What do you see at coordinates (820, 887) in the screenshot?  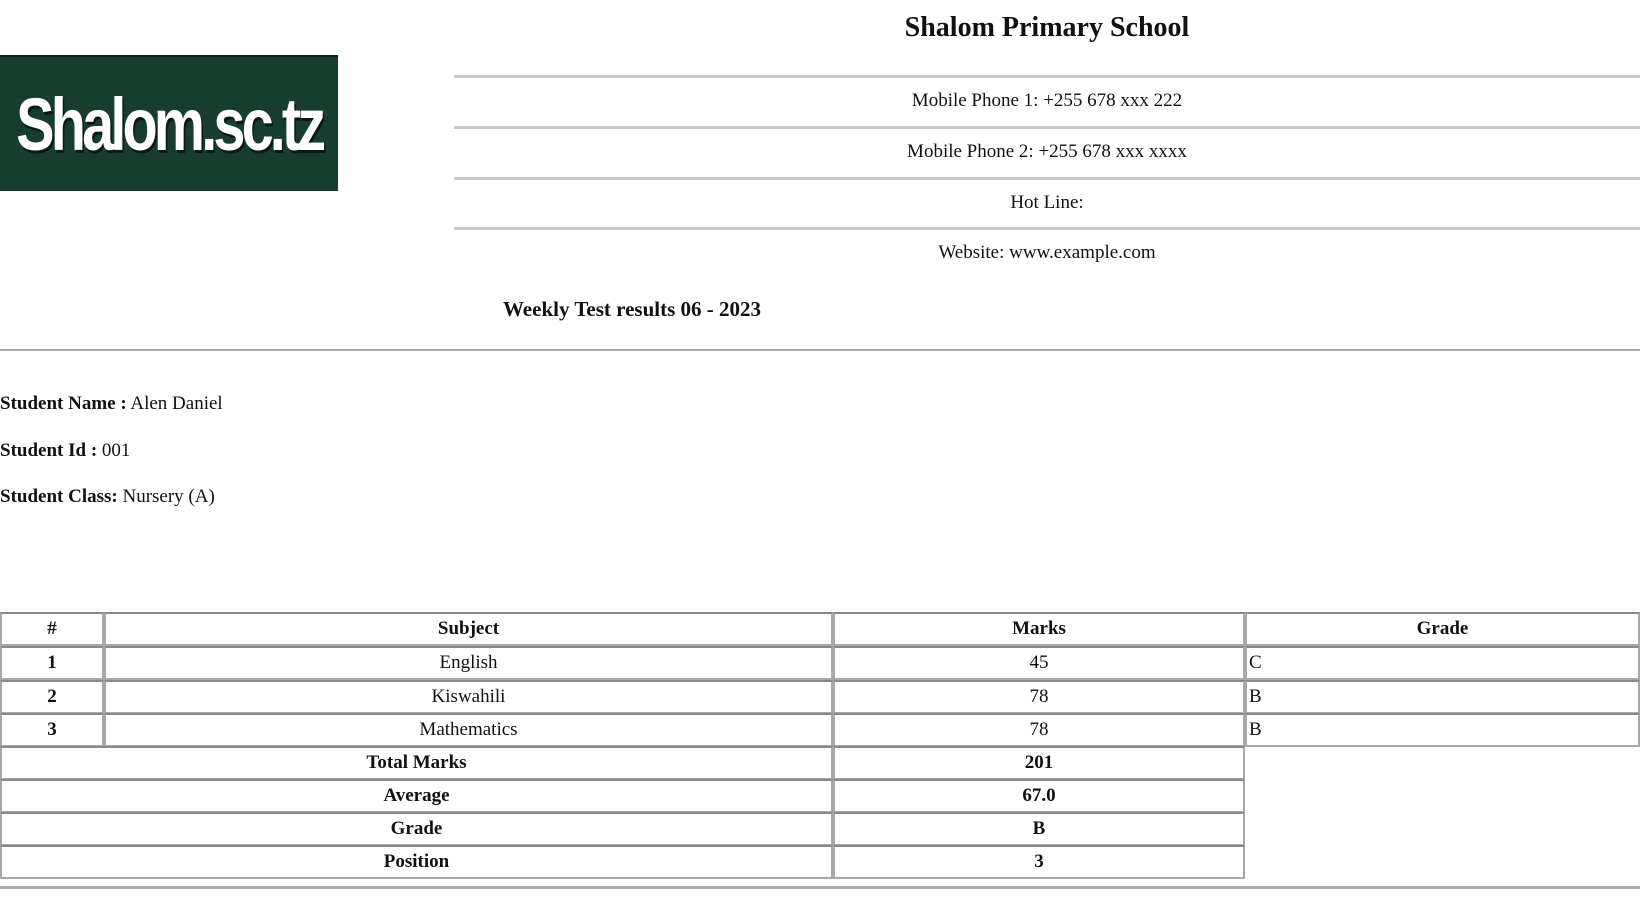 I see `bottom-divider` at bounding box center [820, 887].